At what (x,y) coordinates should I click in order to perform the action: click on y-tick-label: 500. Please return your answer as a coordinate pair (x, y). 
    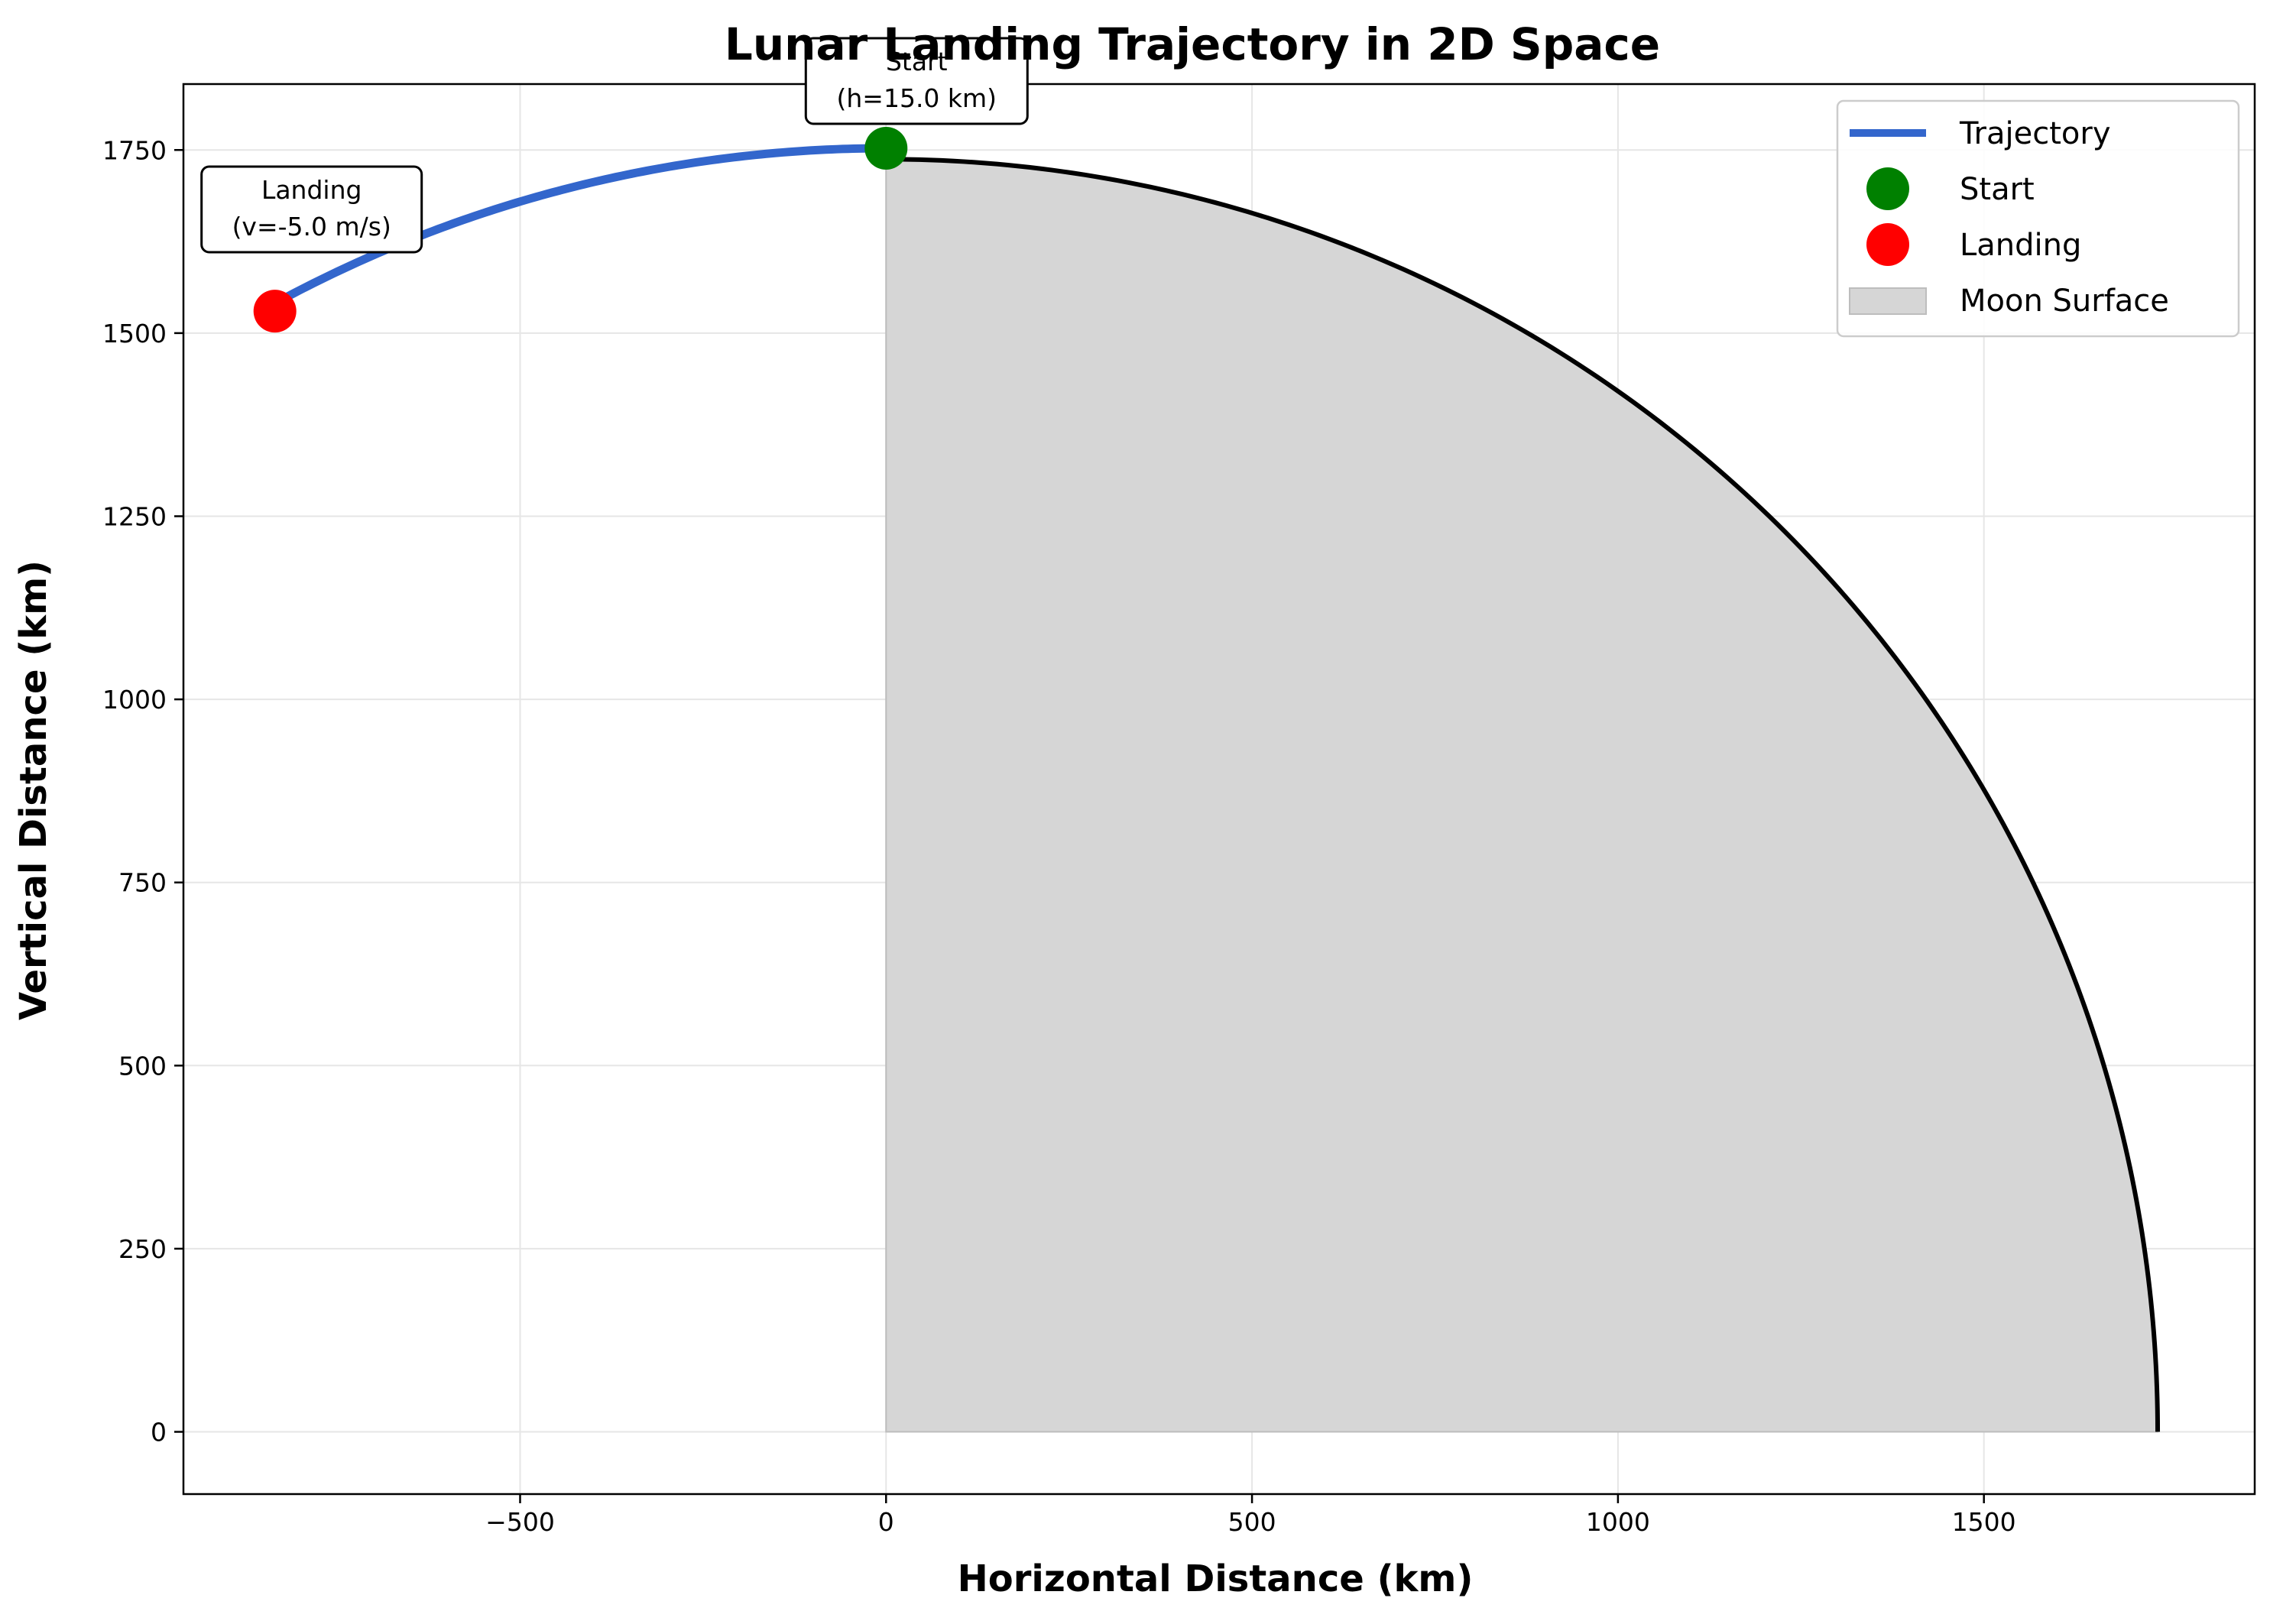
    Looking at the image, I should click on (142, 1066).